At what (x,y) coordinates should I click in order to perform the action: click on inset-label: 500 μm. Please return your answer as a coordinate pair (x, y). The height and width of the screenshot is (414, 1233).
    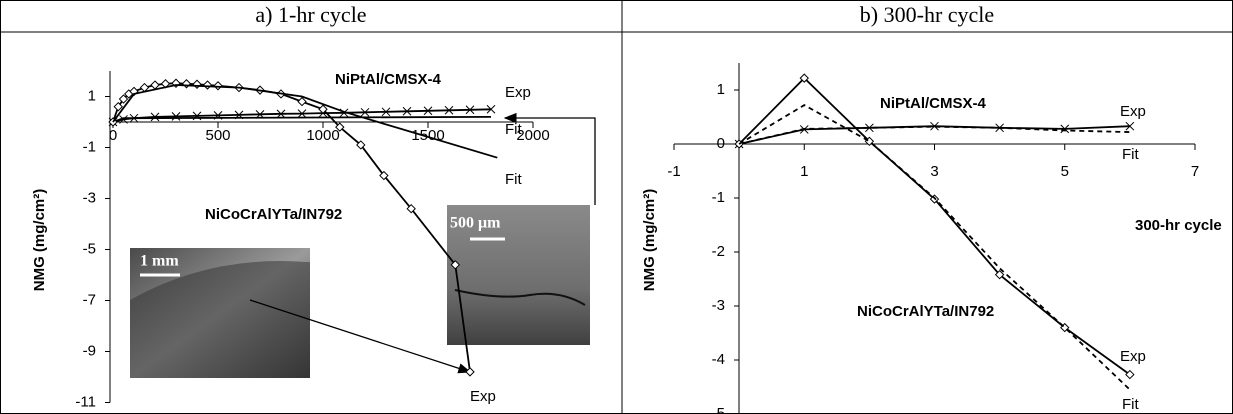
    Looking at the image, I should click on (475, 223).